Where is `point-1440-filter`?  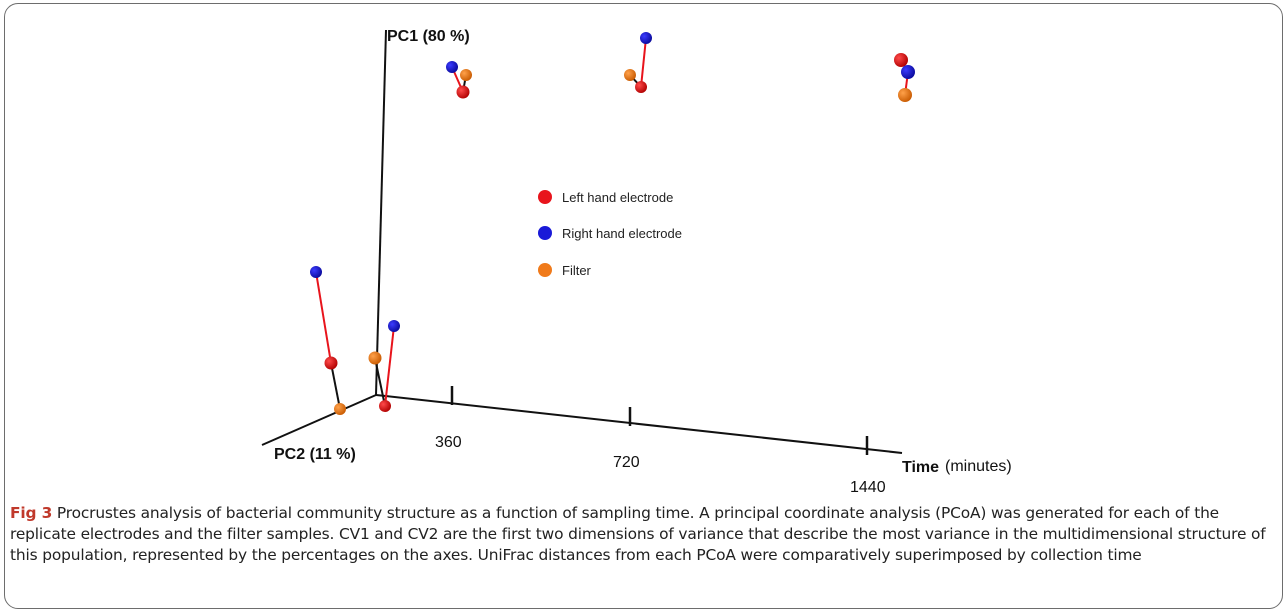
point-1440-filter is located at coordinates (905, 95).